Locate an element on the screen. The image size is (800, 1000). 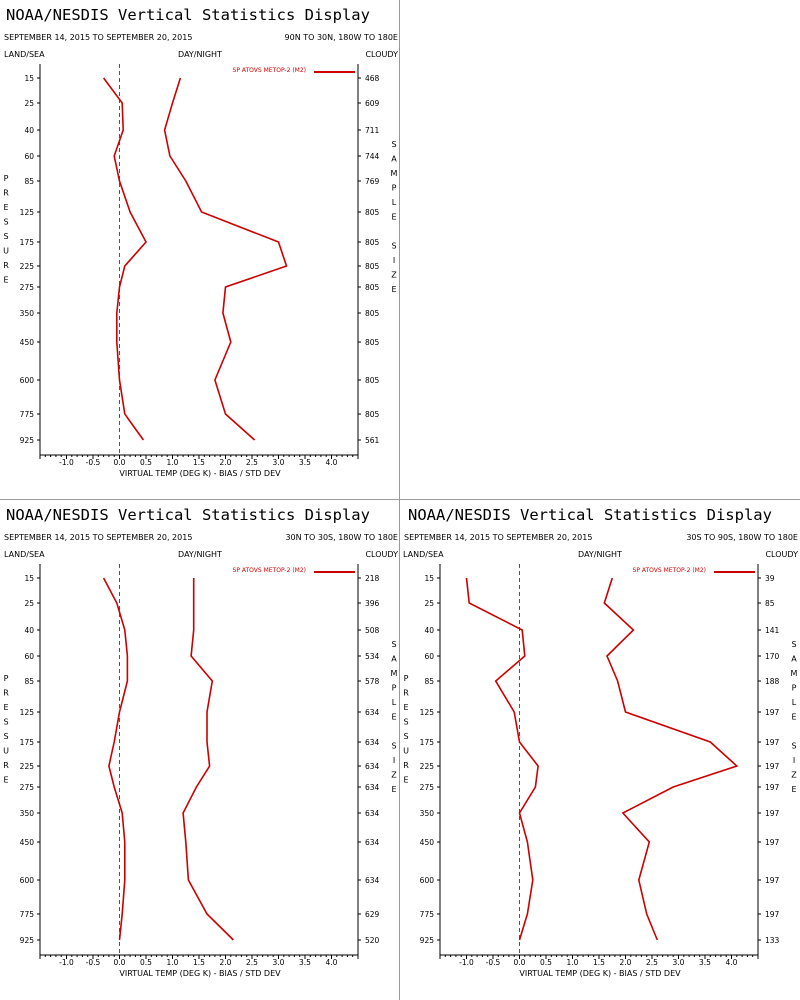
sample-size-label: 744 is located at coordinates (372, 156).